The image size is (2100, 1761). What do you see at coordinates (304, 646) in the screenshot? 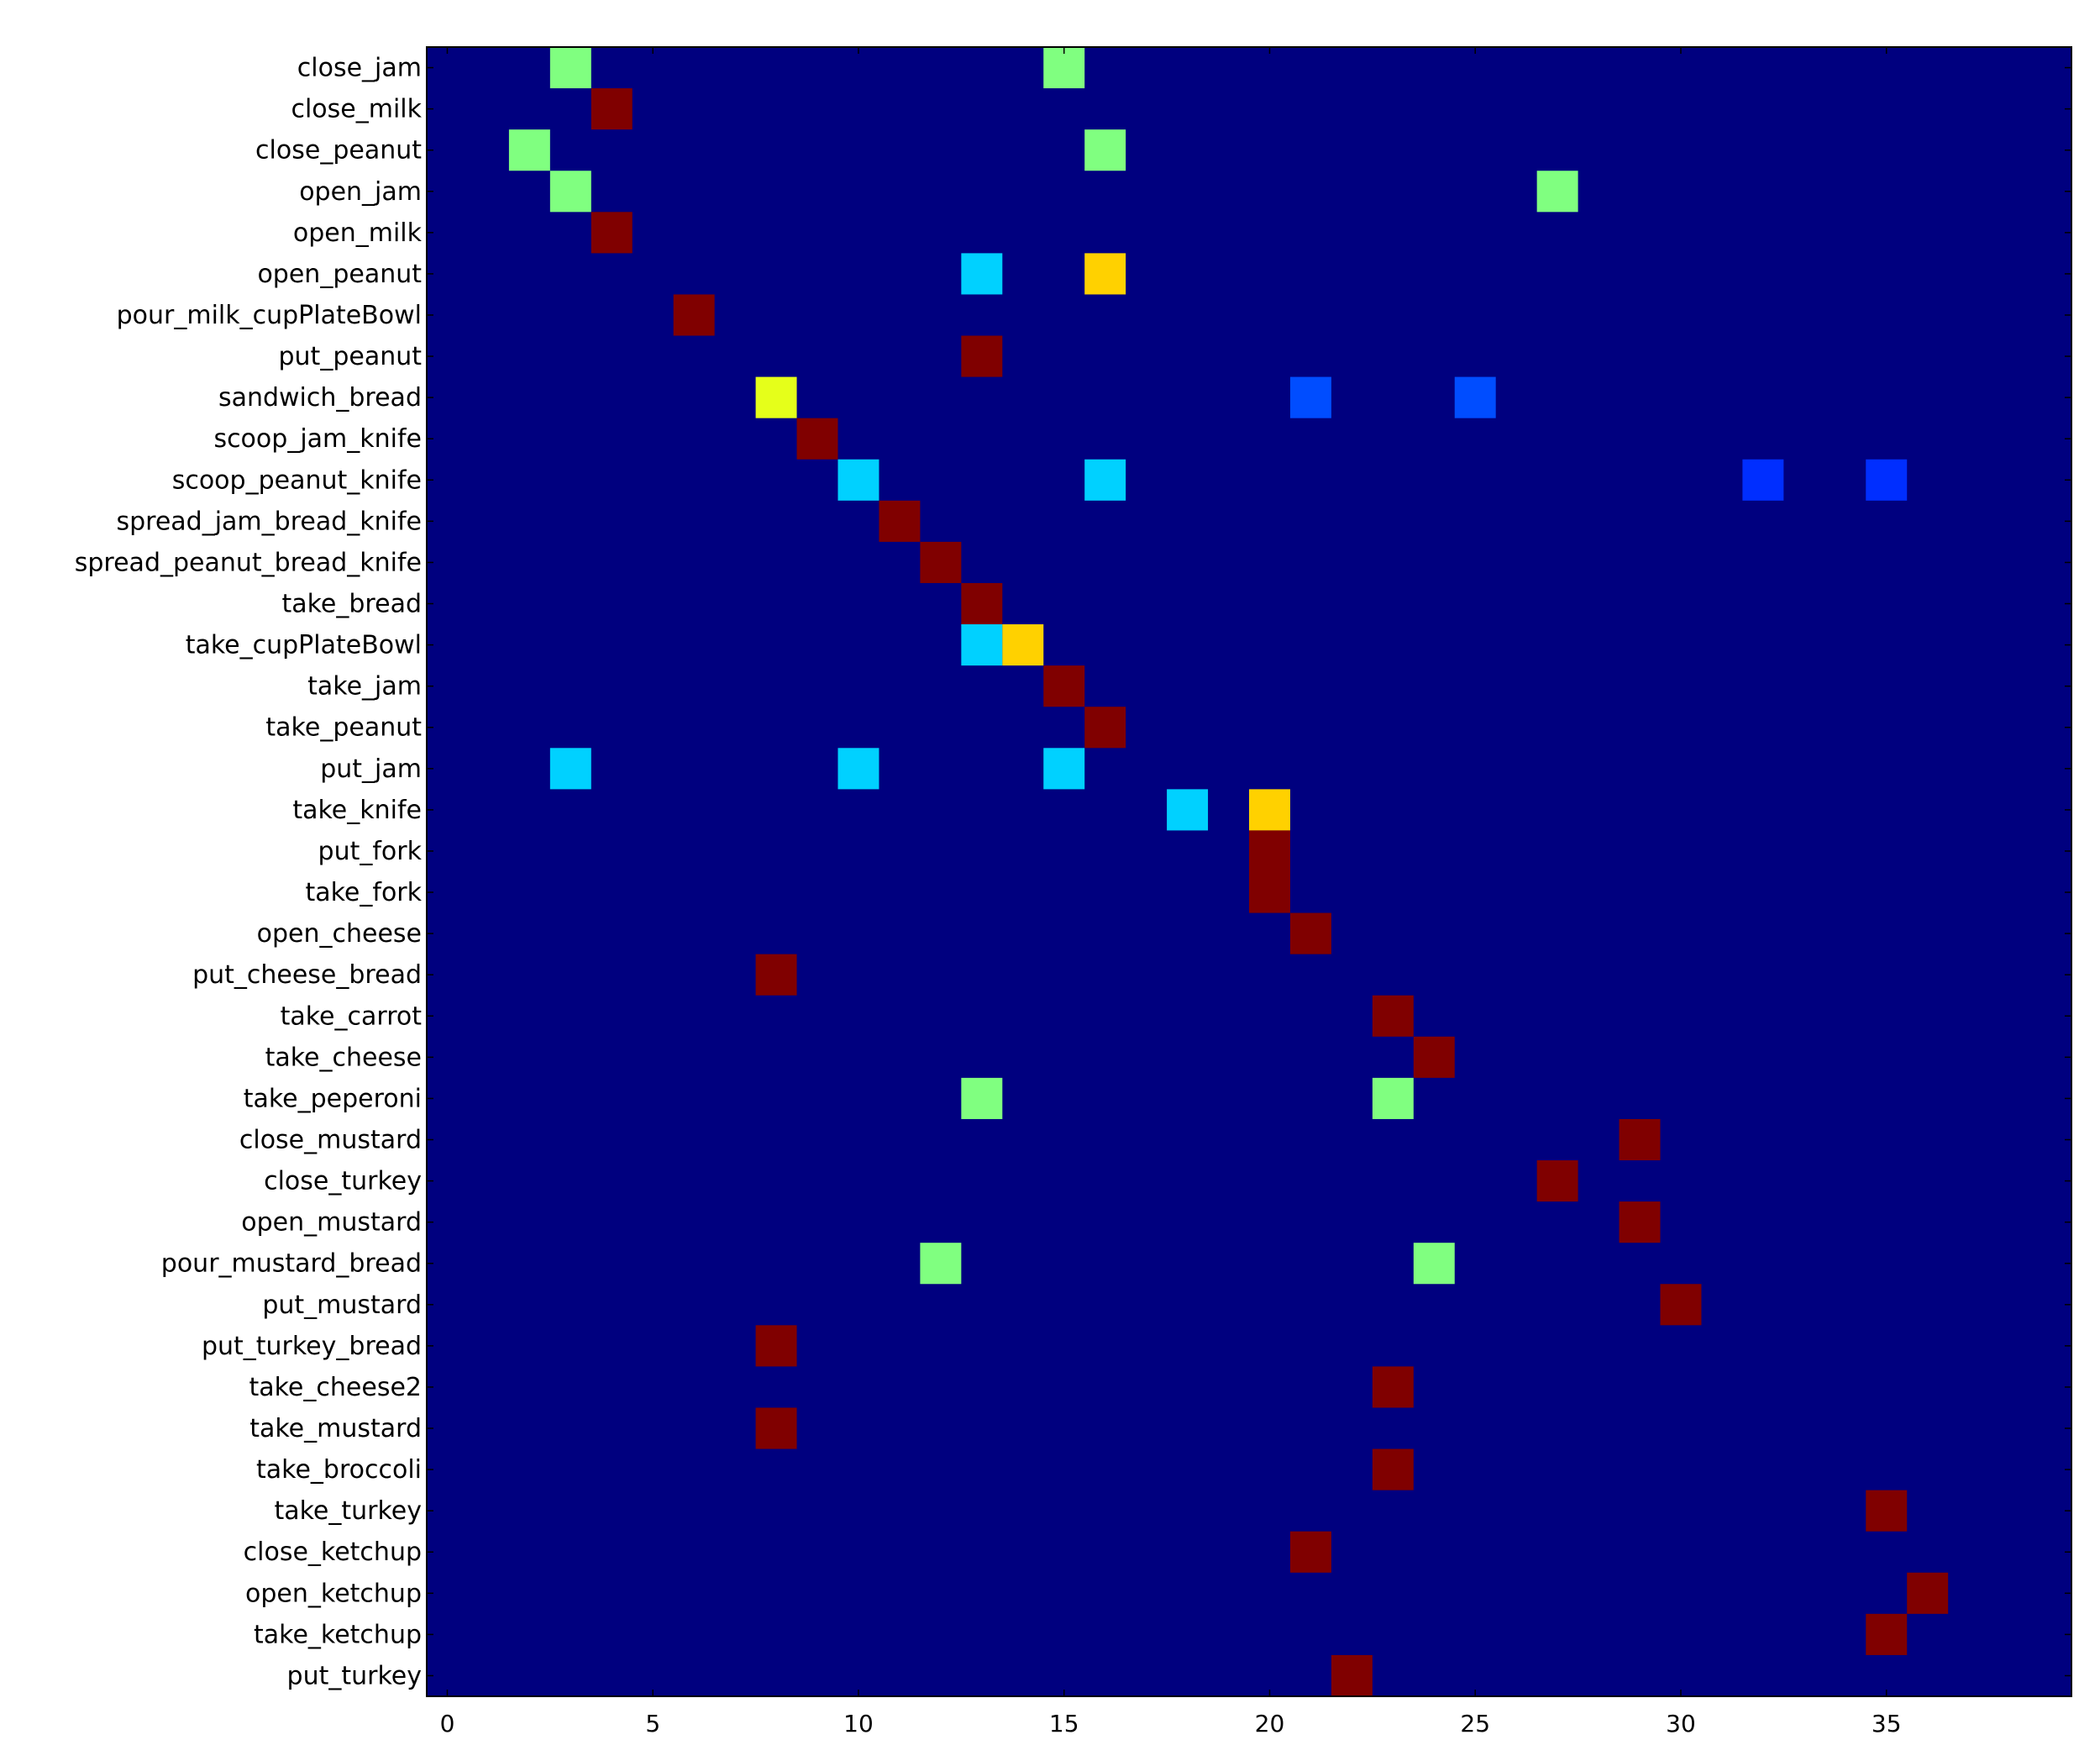
I see `y-tick-label: take_cupPlateBowl` at bounding box center [304, 646].